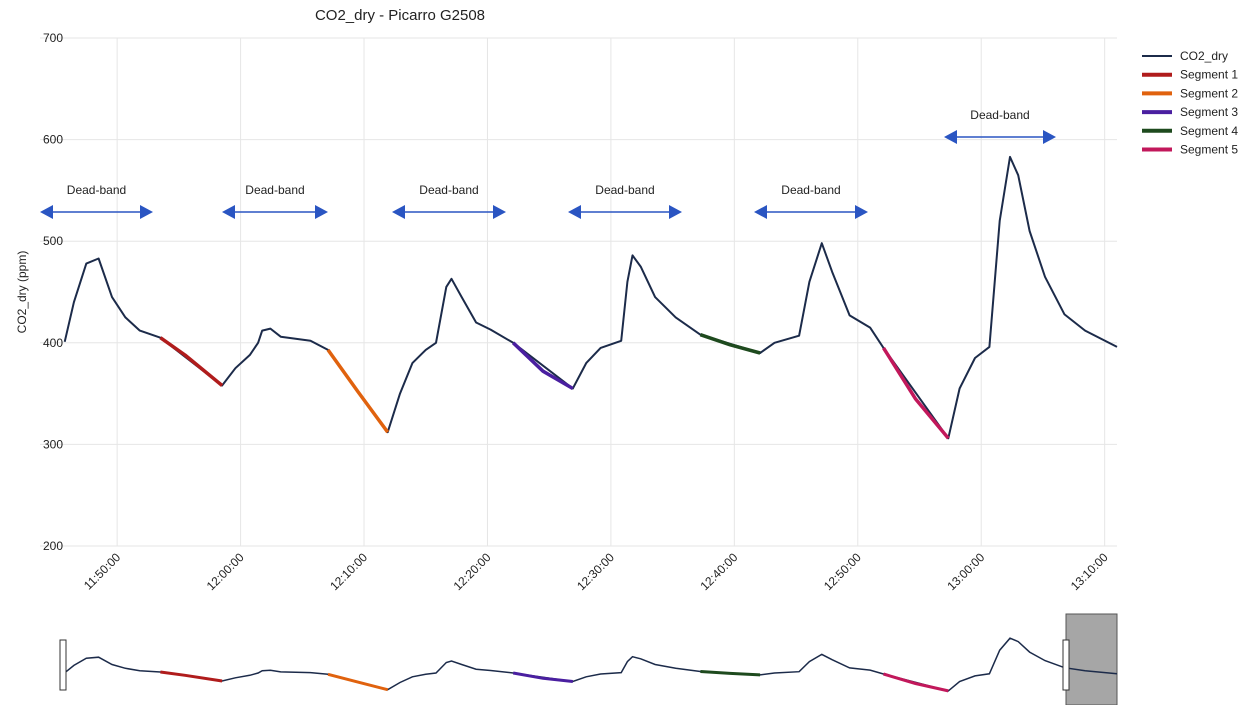  I want to click on legend-label: Segment 2, so click(1209, 93).